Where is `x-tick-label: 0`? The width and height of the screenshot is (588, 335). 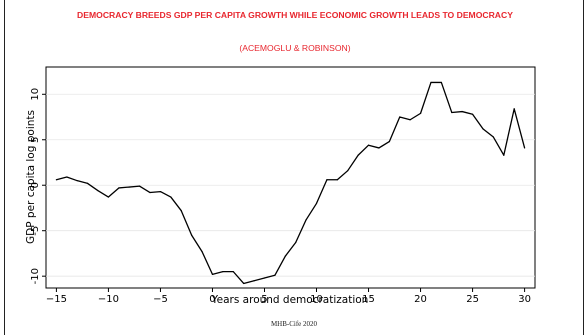
x-tick-label: 0 is located at coordinates (212, 299).